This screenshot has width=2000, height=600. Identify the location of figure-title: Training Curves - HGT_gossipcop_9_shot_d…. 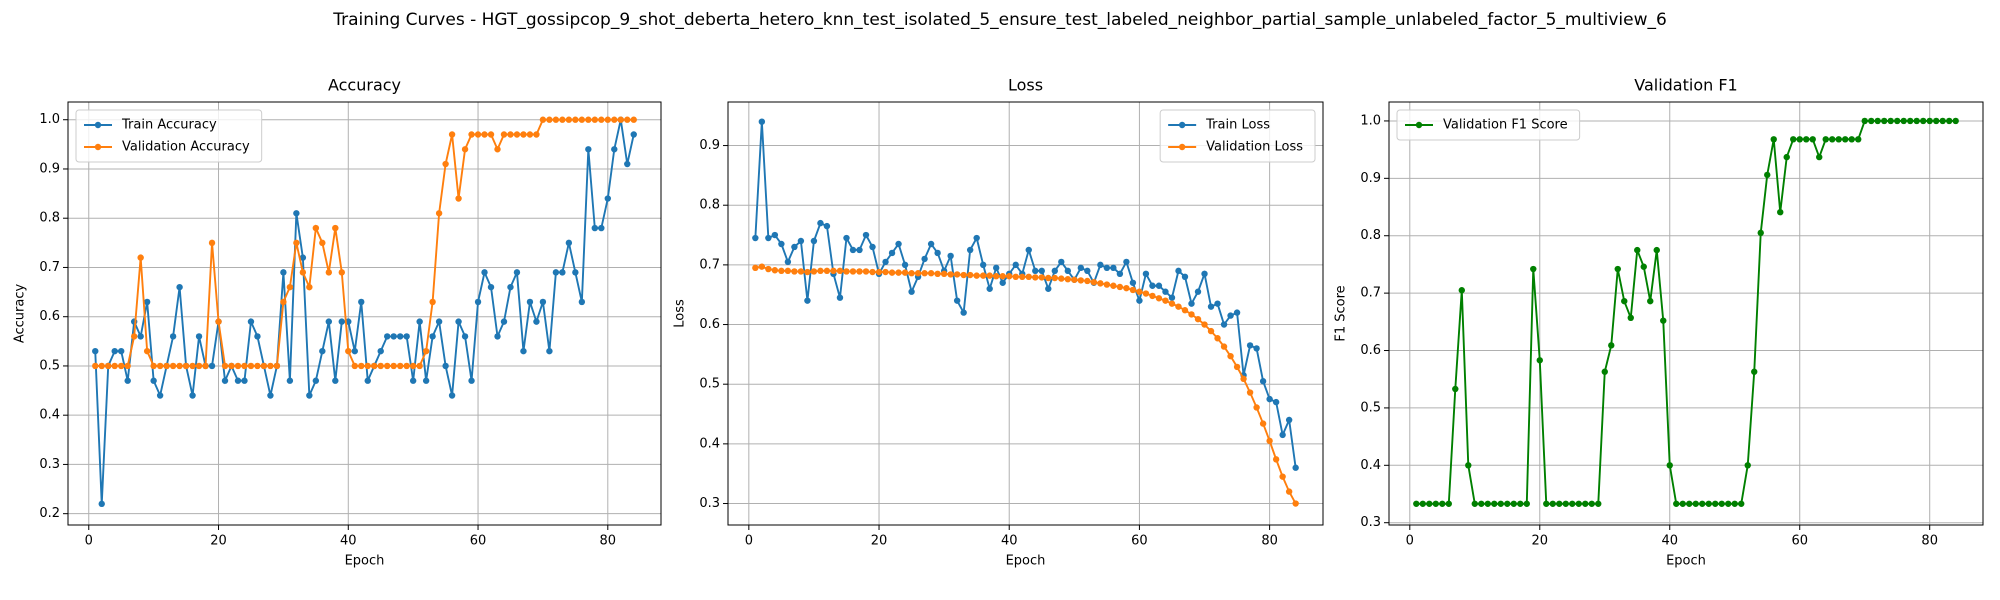
(999, 20).